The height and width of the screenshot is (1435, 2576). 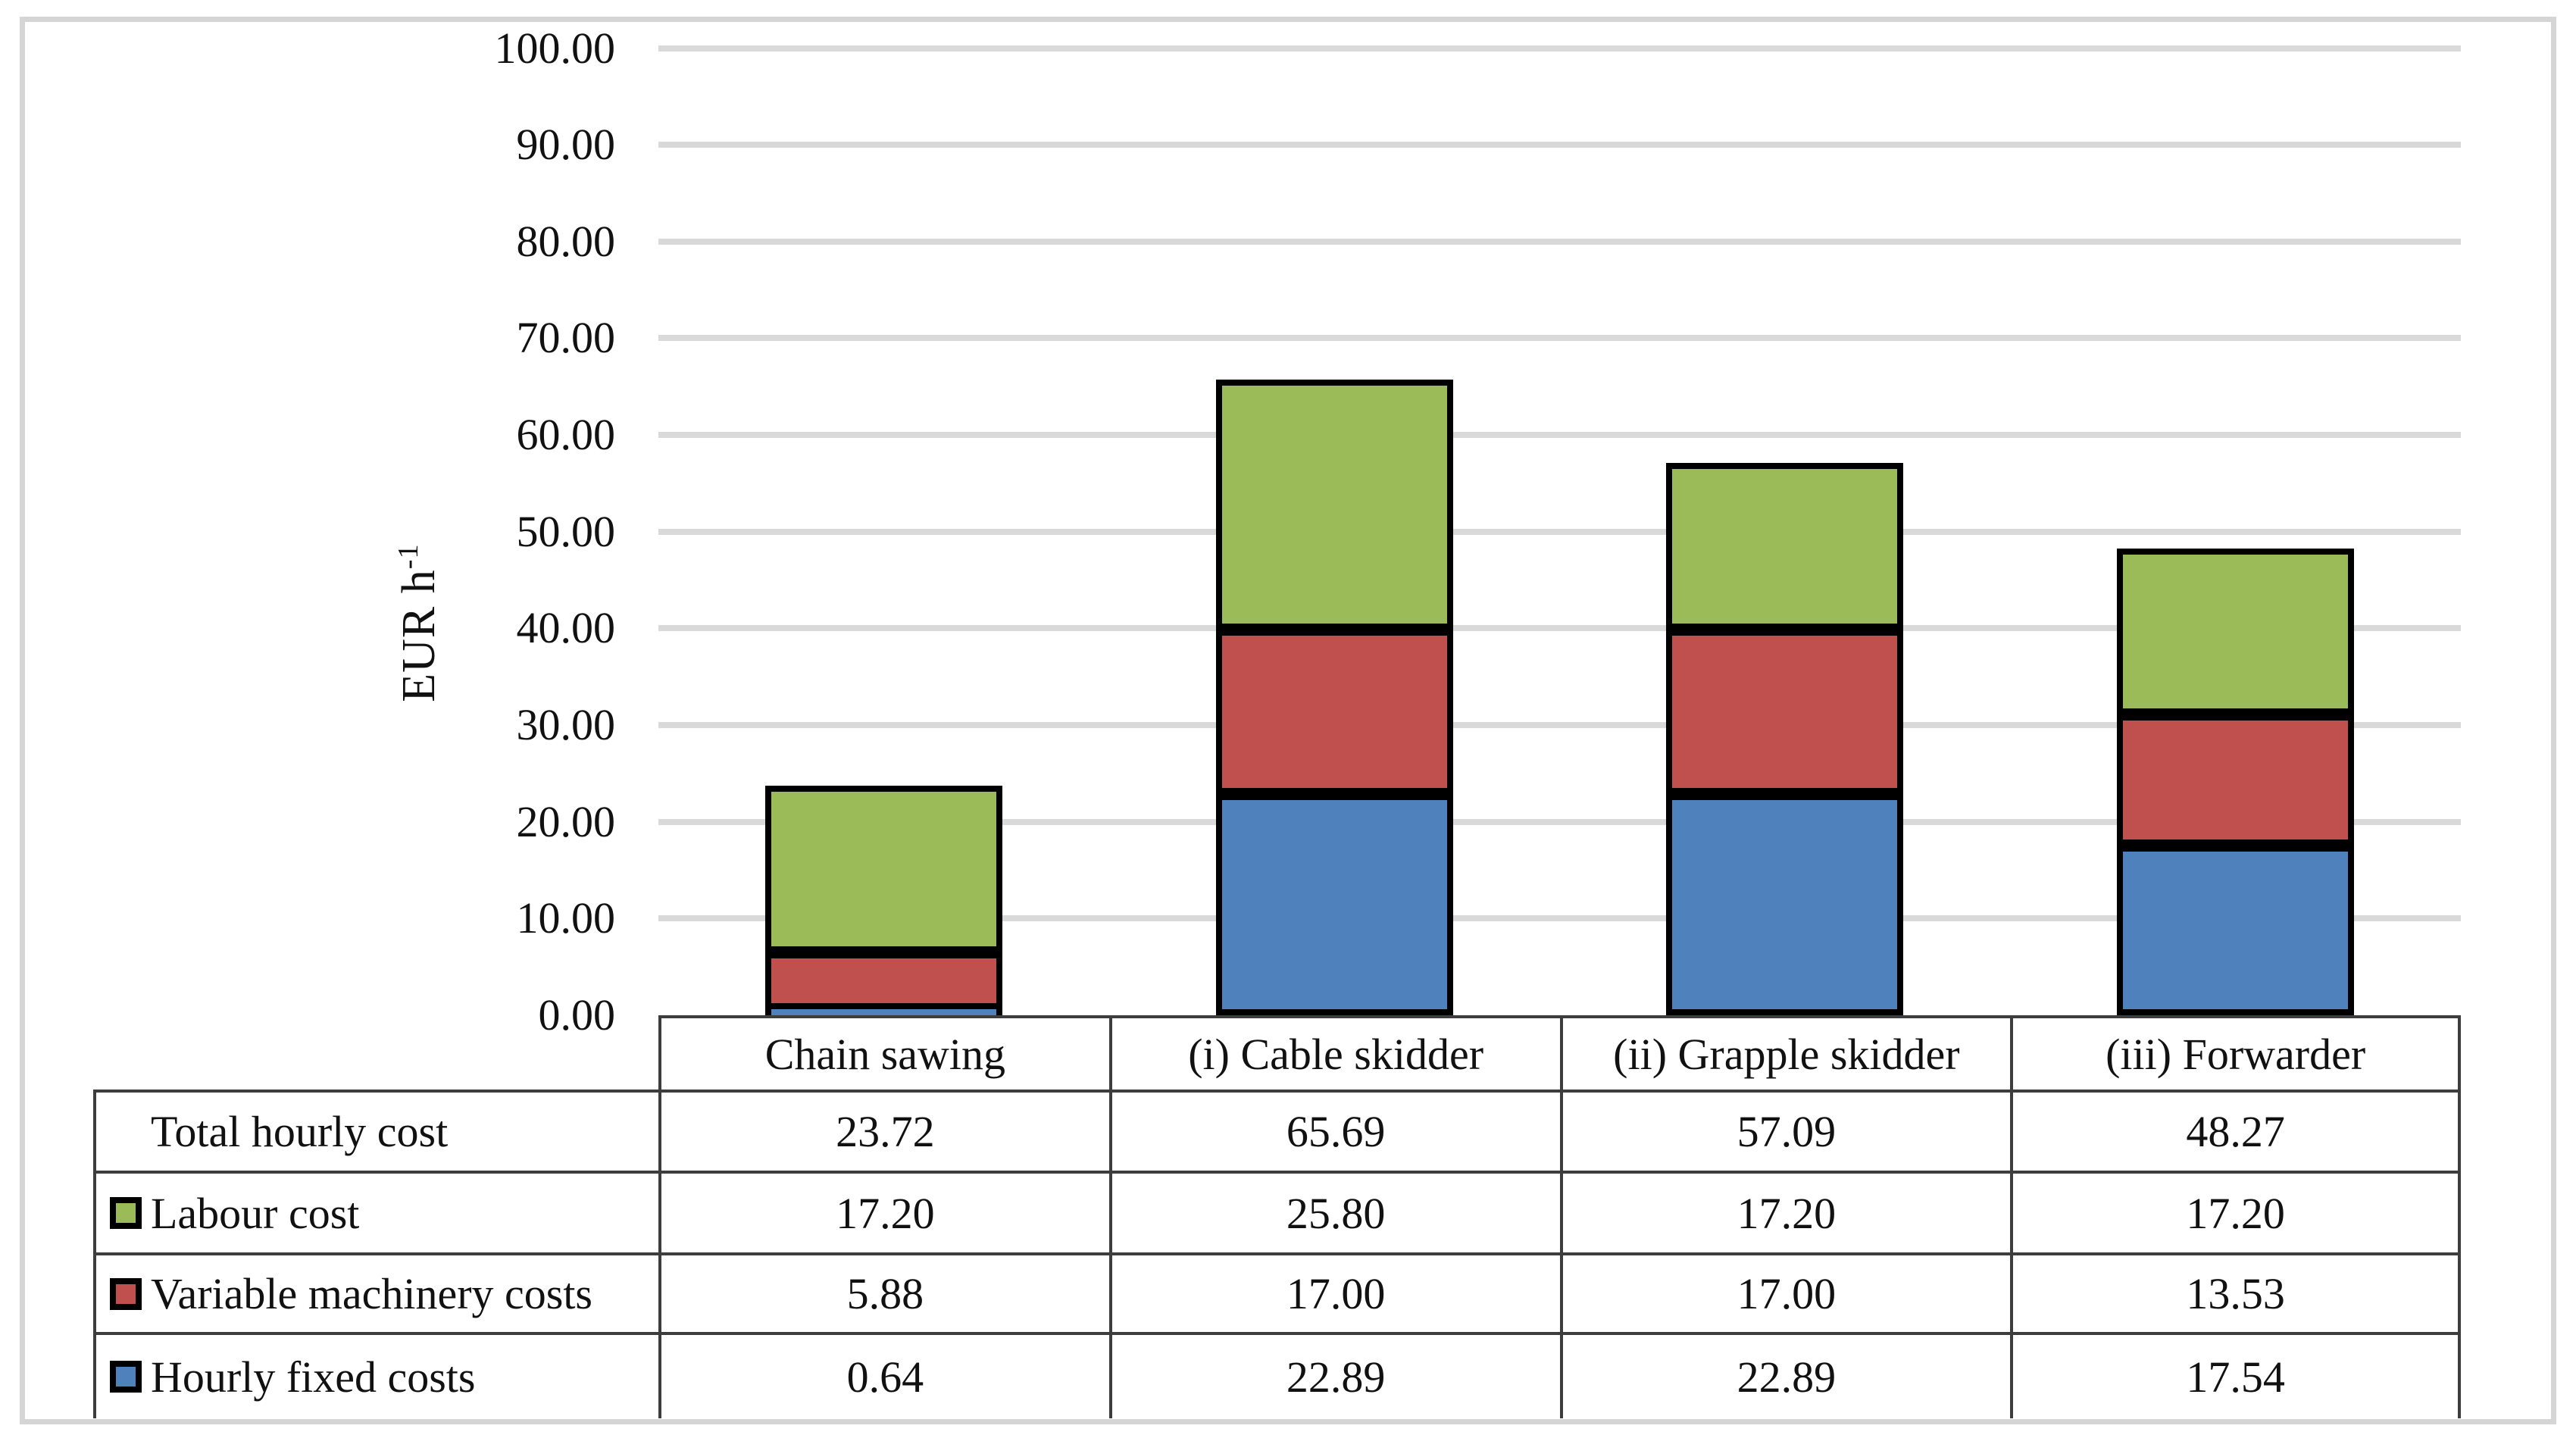 I want to click on table-value-cell: 23.72, so click(x=883, y=1130).